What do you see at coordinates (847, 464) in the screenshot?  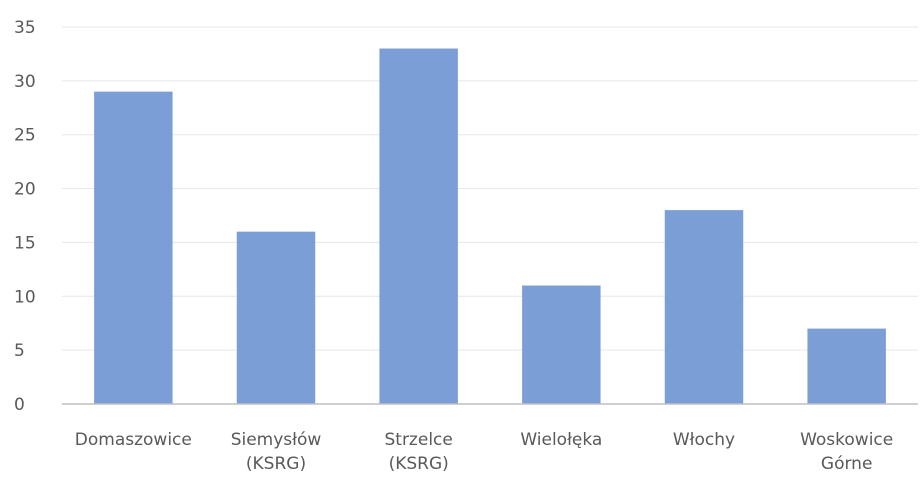 I see `x-tick-label-line: Górne` at bounding box center [847, 464].